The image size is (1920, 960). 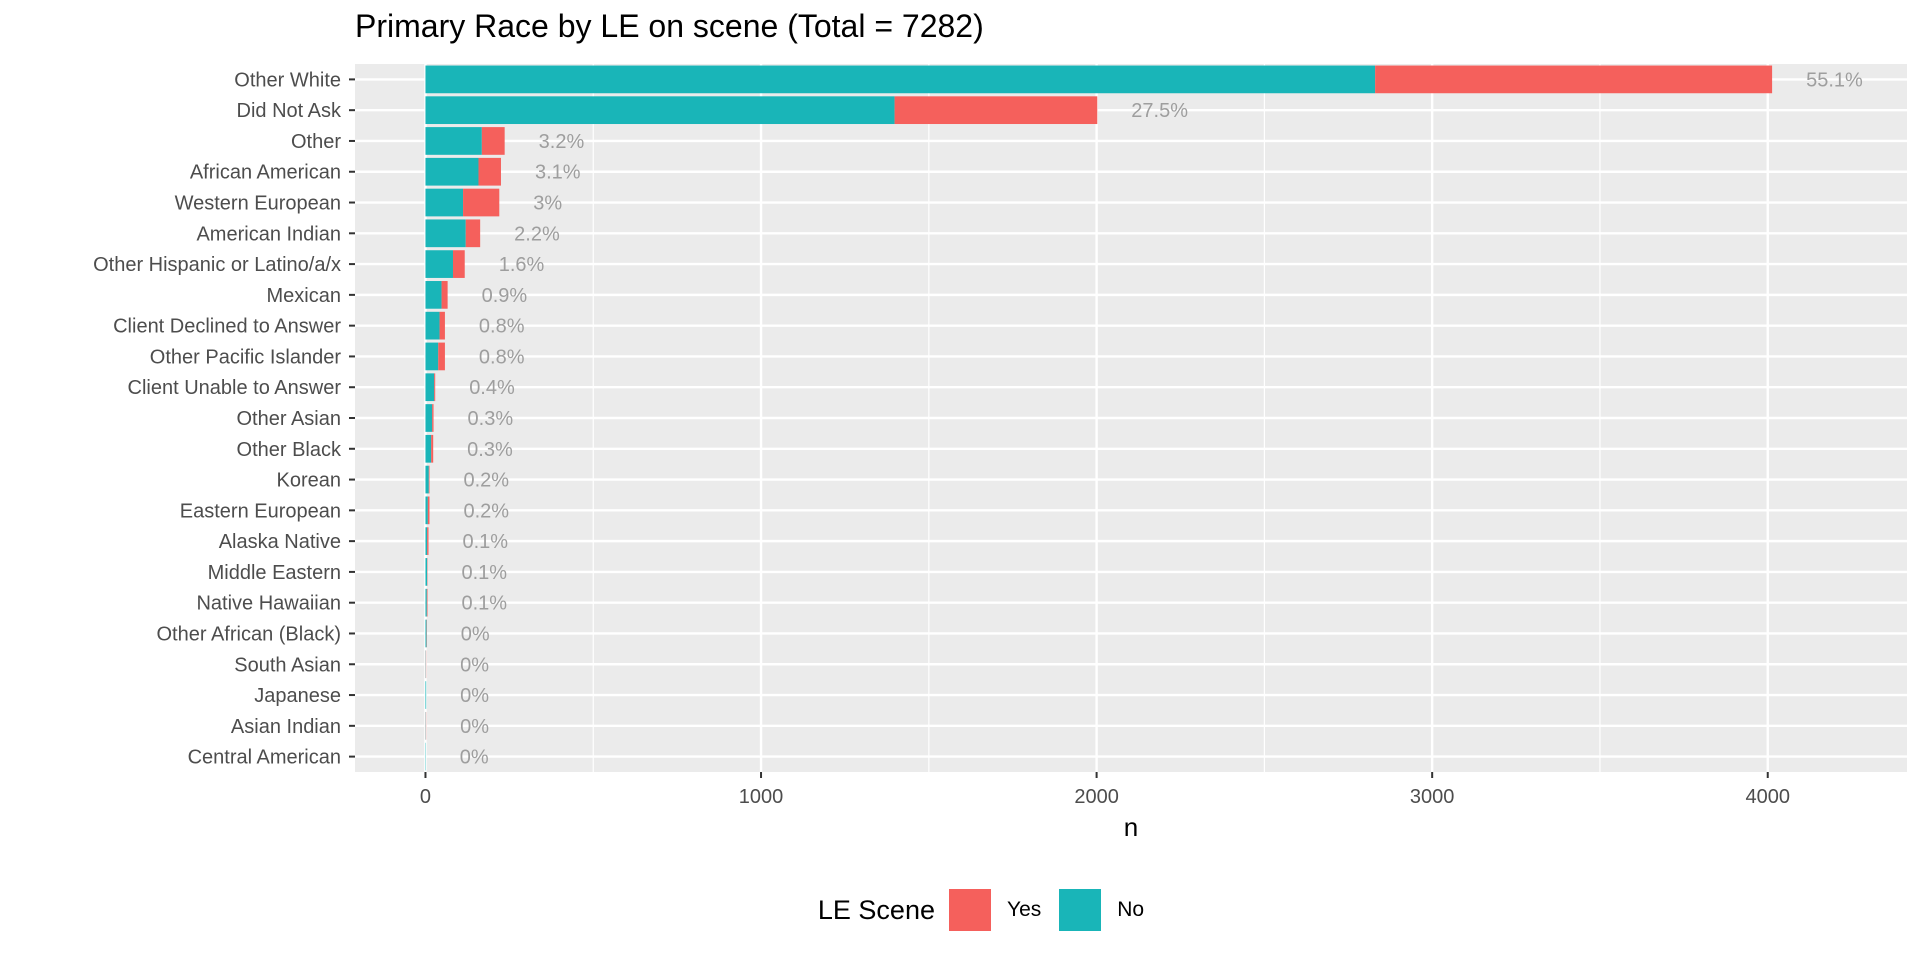 What do you see at coordinates (492, 388) in the screenshot?
I see `percent-label: 0.4%` at bounding box center [492, 388].